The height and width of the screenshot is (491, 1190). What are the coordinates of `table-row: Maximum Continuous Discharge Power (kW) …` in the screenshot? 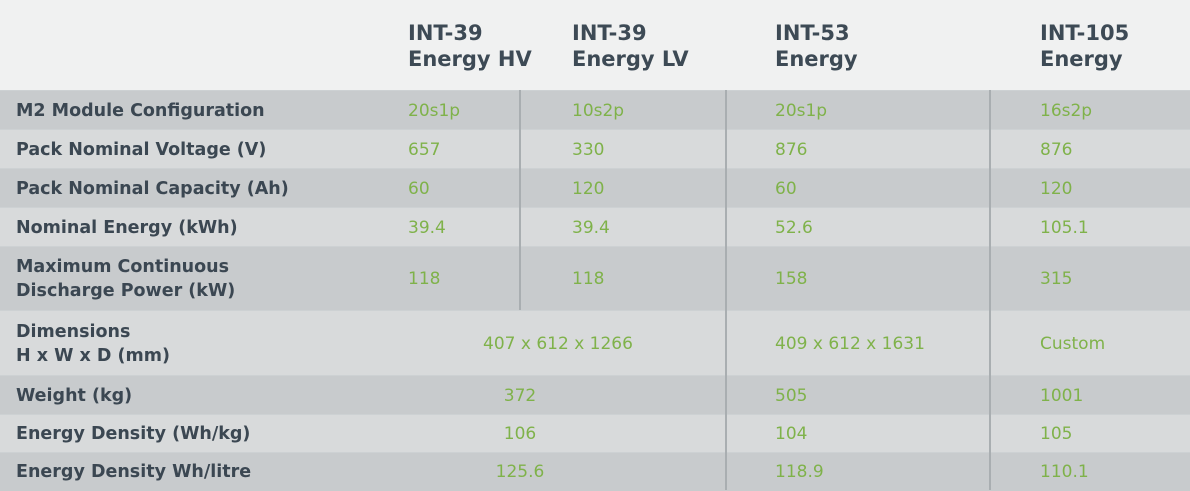 It's located at (595, 278).